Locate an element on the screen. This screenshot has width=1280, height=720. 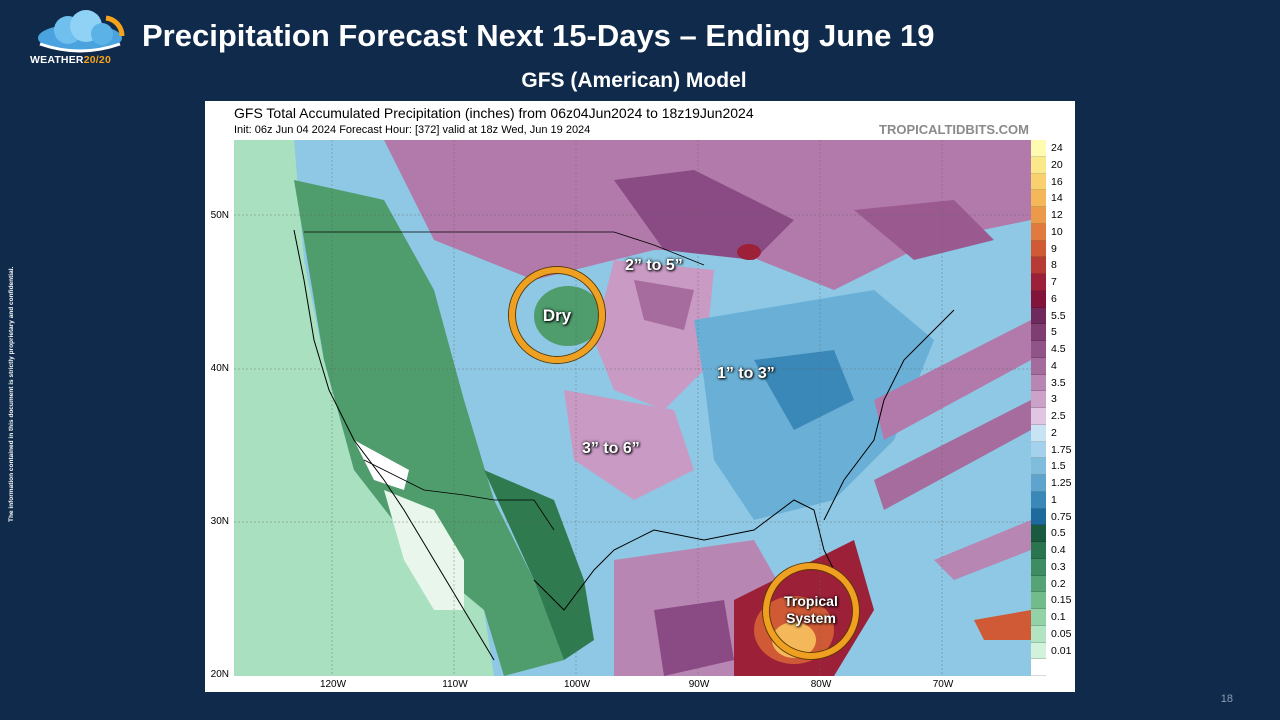
legend-row: 1 is located at coordinates (1053, 500).